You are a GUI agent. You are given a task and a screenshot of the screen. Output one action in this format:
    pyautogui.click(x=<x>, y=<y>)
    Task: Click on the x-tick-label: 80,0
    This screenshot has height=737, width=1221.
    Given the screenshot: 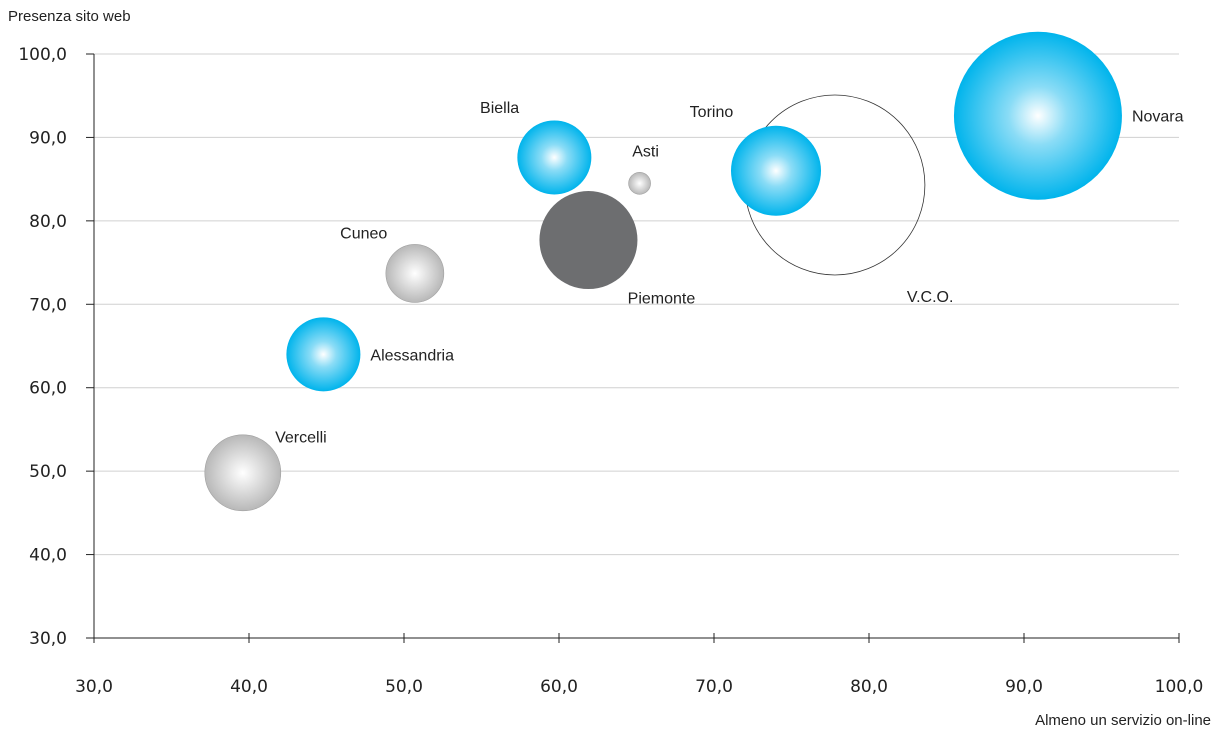 What is the action you would take?
    pyautogui.click(x=869, y=687)
    